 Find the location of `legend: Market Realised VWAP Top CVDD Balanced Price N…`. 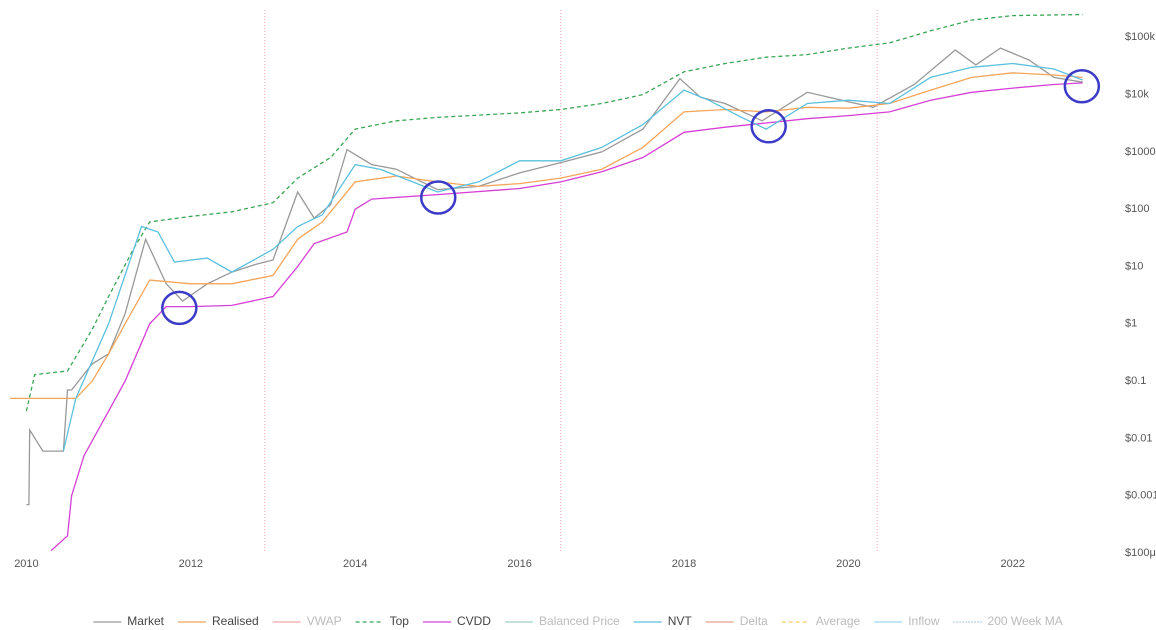

legend: Market Realised VWAP Top CVDD Balanced Price N… is located at coordinates (578, 621).